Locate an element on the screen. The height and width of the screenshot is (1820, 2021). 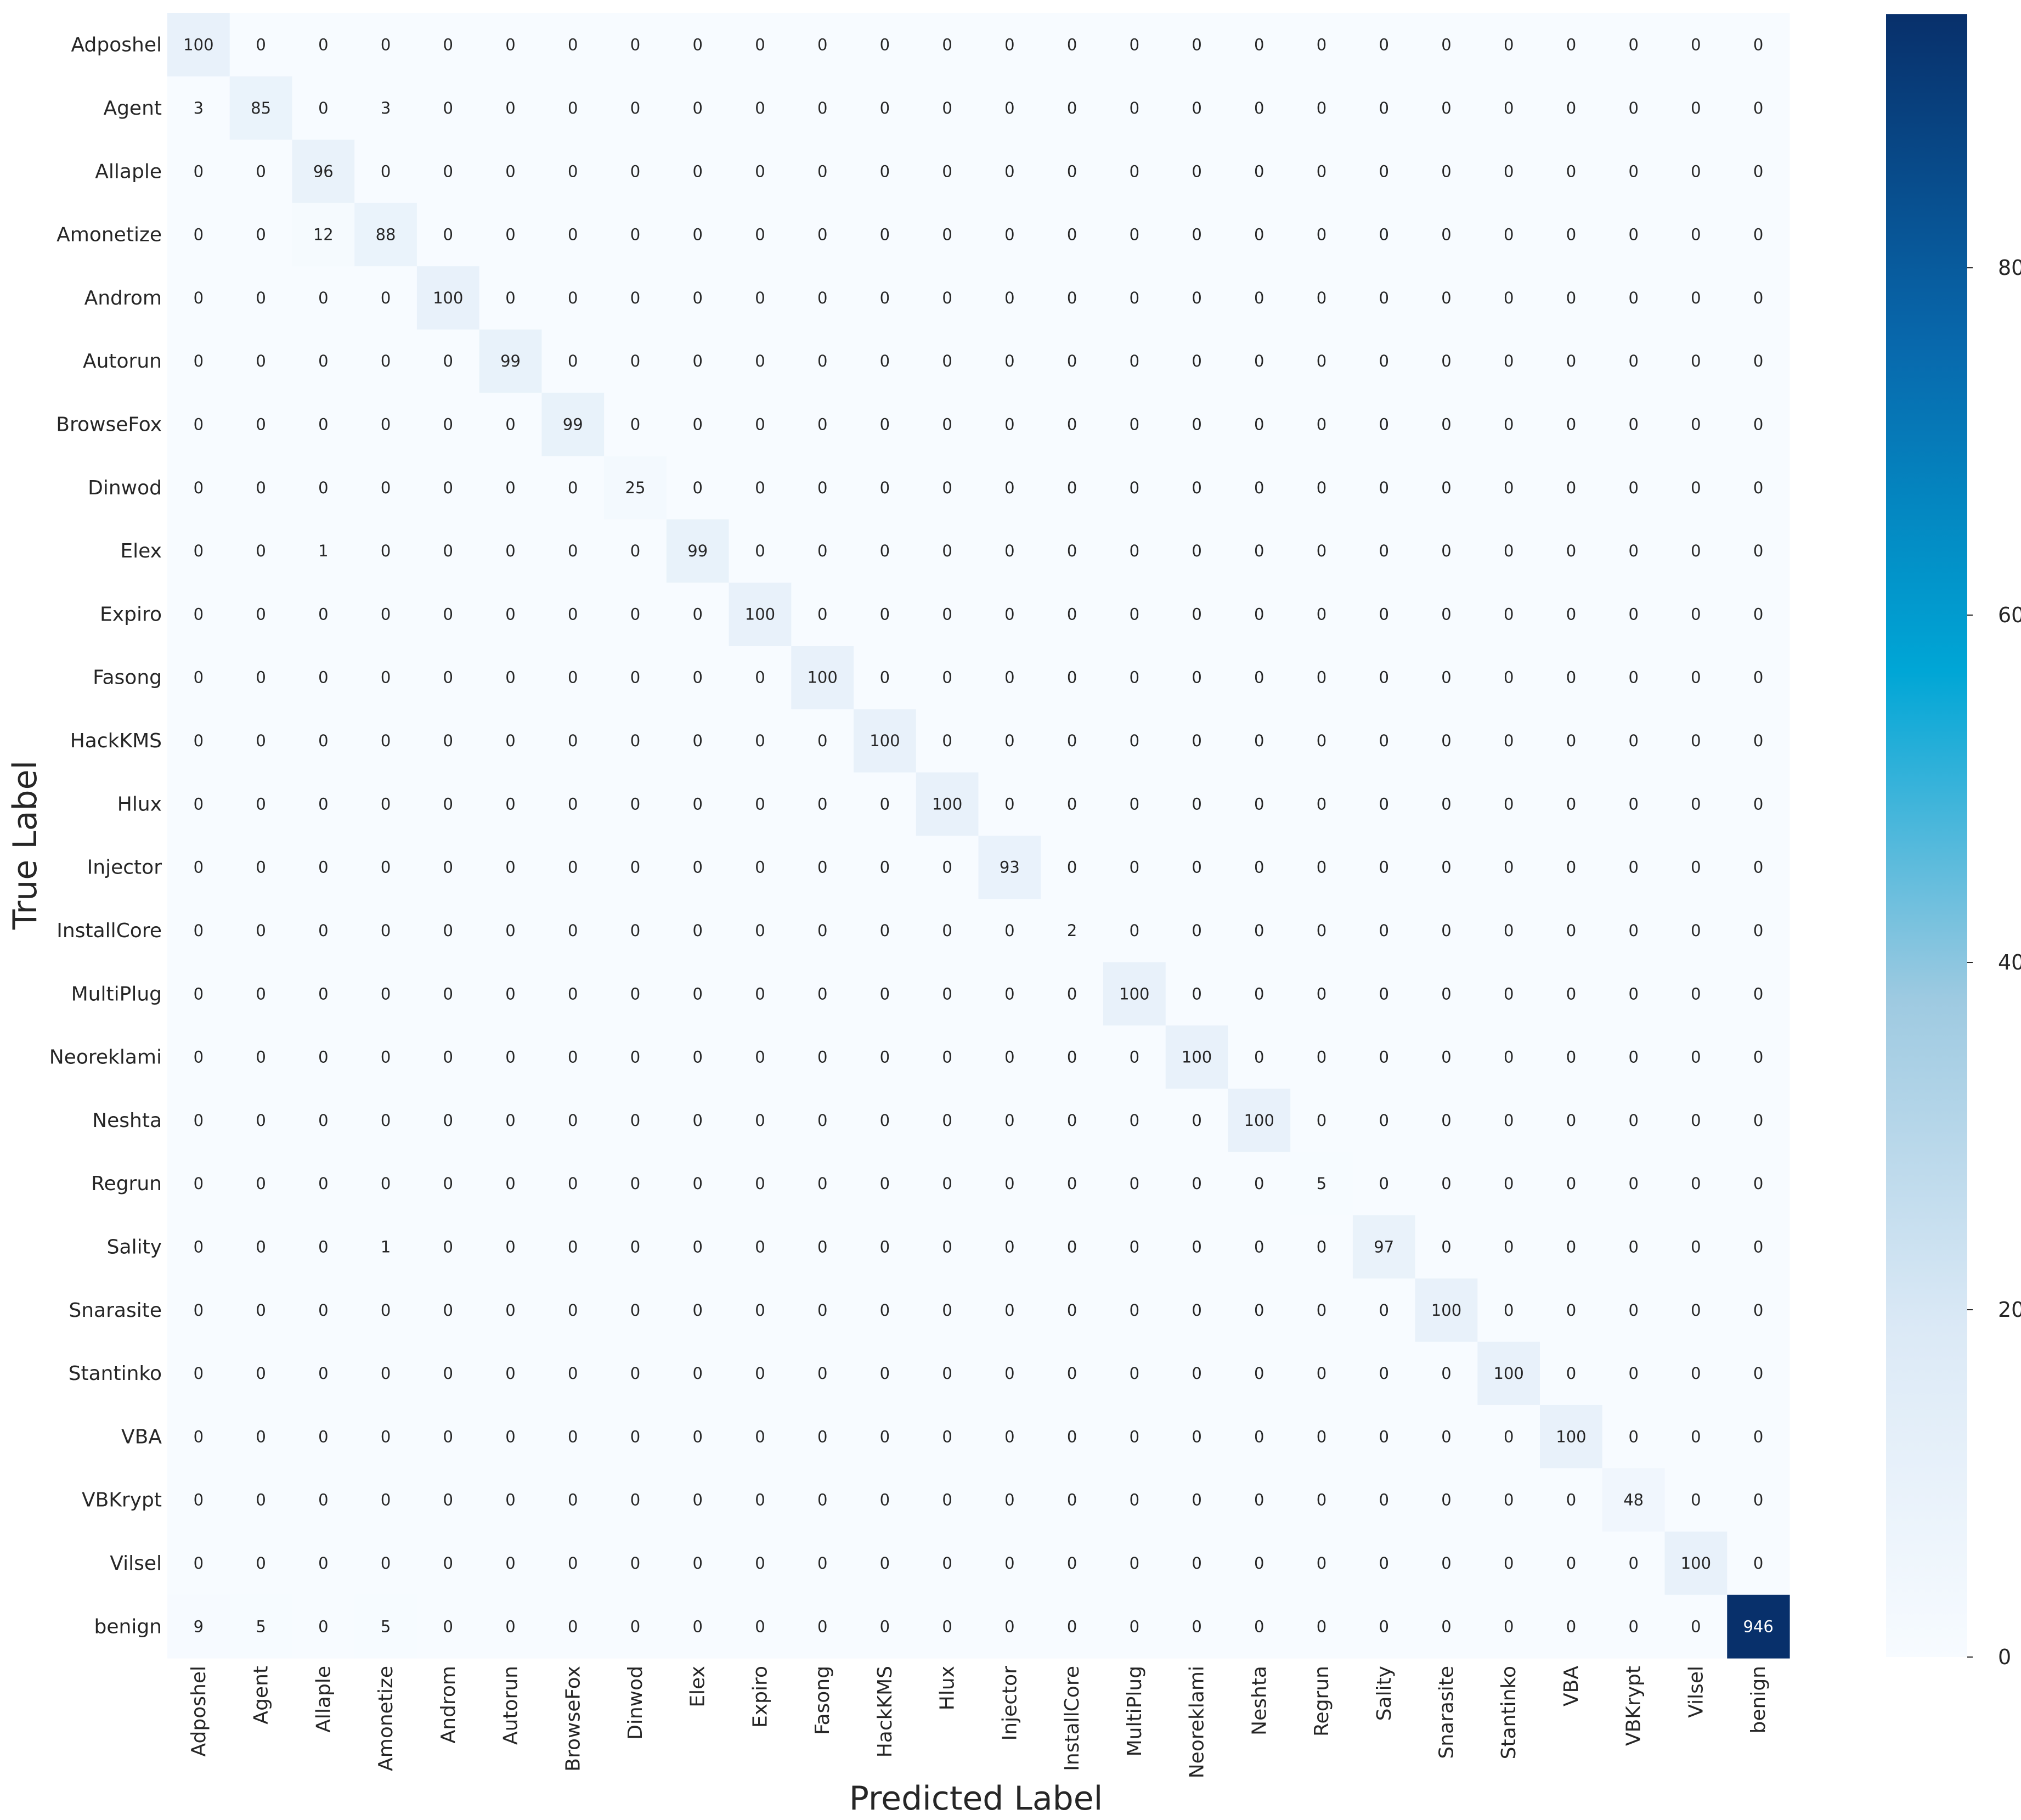
cell-value-label: 85 is located at coordinates (261, 108).